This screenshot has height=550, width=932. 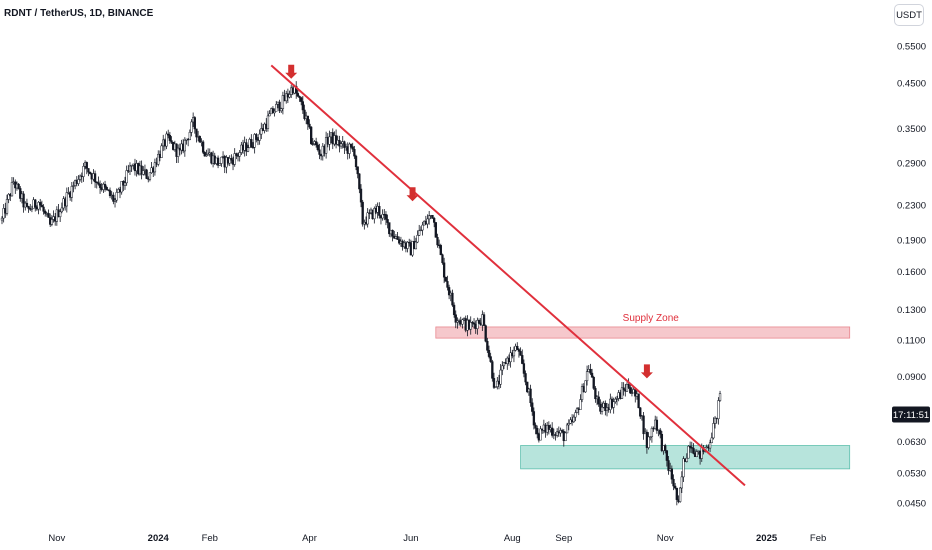 What do you see at coordinates (911, 377) in the screenshot?
I see `y-tick-label: 0.0900` at bounding box center [911, 377].